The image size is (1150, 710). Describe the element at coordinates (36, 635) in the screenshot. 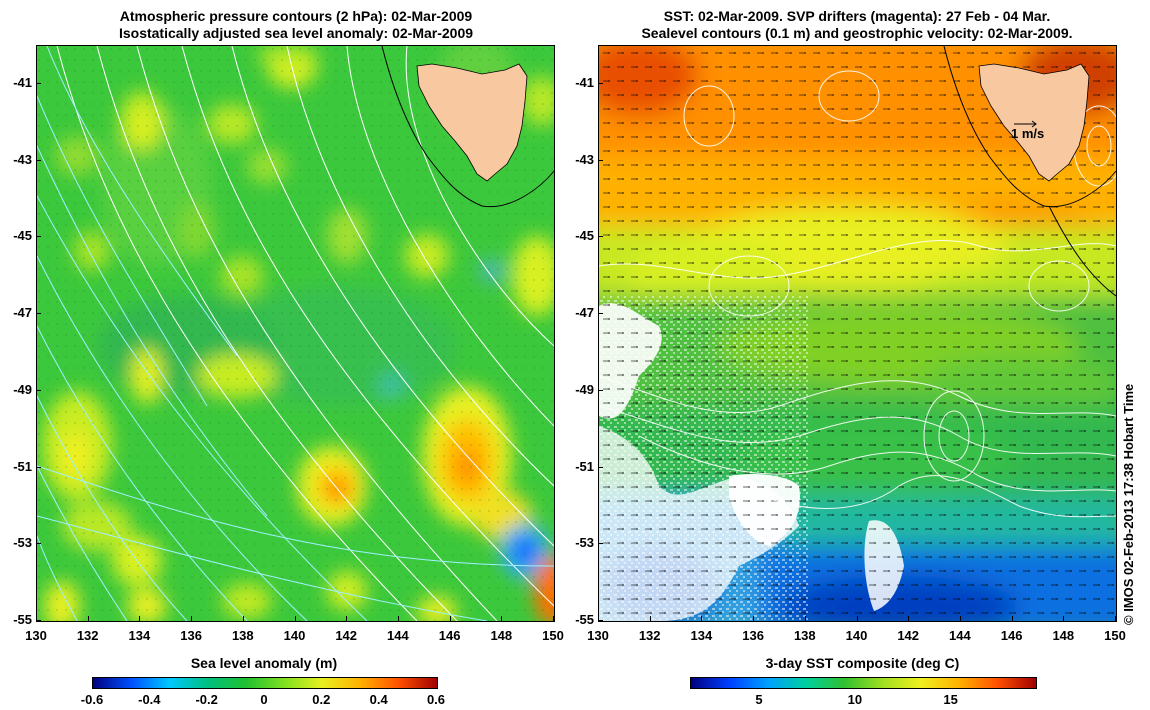

I see `left-x-tick-label: 130` at that location.